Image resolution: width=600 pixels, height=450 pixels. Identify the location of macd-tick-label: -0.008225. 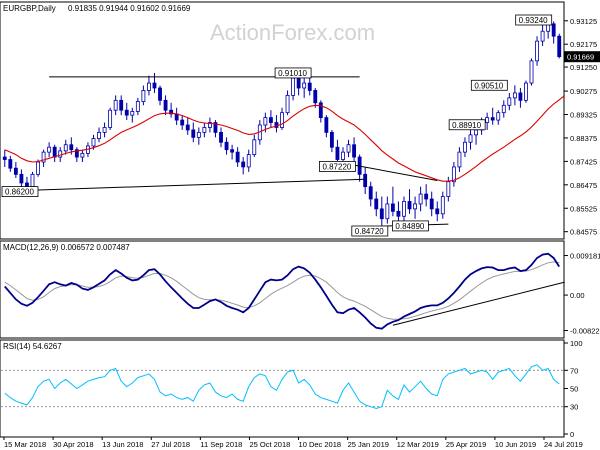
(585, 331).